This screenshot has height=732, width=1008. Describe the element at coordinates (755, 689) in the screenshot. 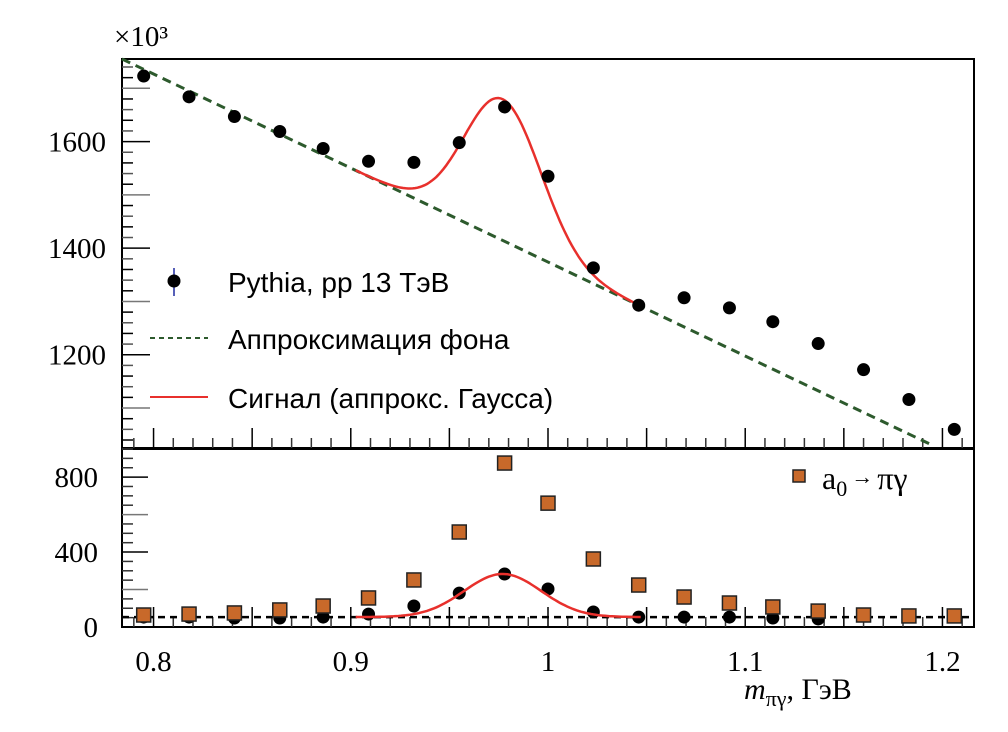

I see `x-axis-title-var: m` at that location.